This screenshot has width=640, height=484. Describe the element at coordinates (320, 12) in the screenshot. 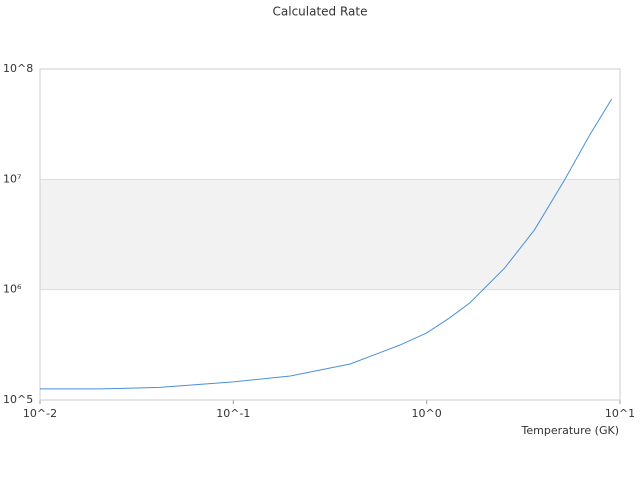

I see `chart-title: Calculated Rate` at that location.